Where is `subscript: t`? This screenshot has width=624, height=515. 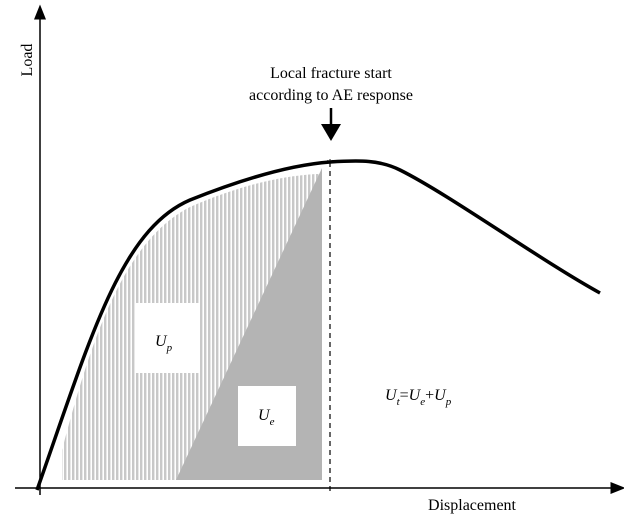
subscript: t is located at coordinates (399, 402).